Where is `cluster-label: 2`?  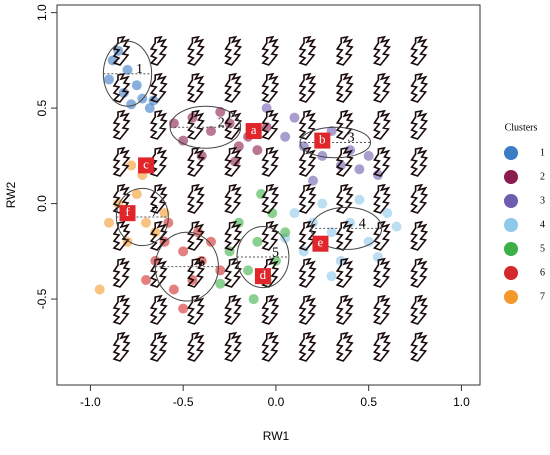
cluster-label: 2 is located at coordinates (221, 122).